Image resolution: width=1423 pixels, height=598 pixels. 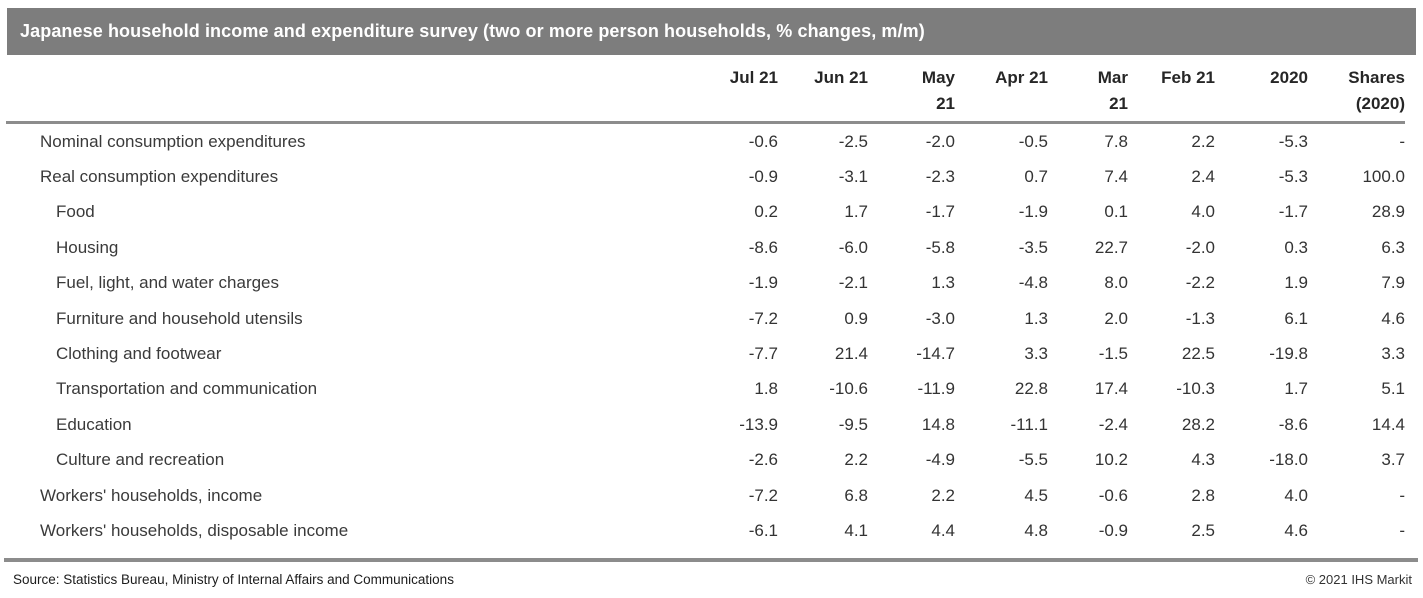 What do you see at coordinates (94, 424) in the screenshot?
I see `row-label: Education` at bounding box center [94, 424].